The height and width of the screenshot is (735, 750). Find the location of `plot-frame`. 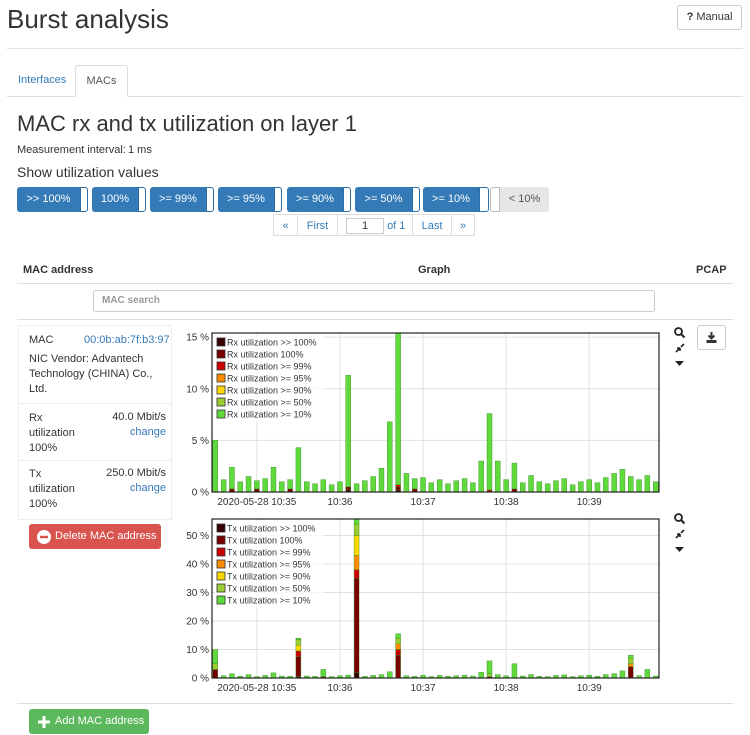

plot-frame is located at coordinates (435, 598).